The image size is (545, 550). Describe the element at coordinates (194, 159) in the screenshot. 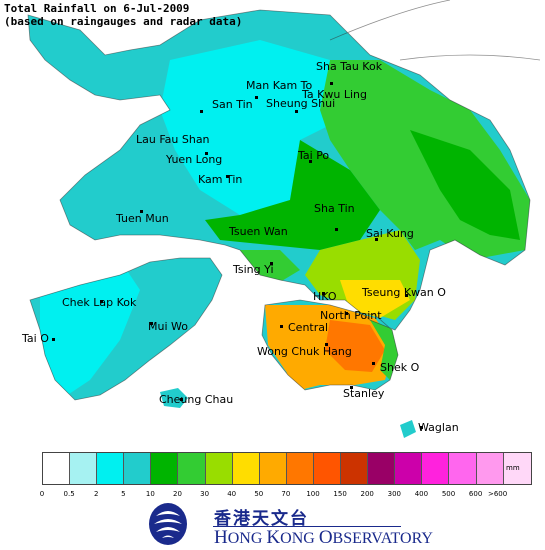

I see `place-yuen-long: Yuen Long` at that location.